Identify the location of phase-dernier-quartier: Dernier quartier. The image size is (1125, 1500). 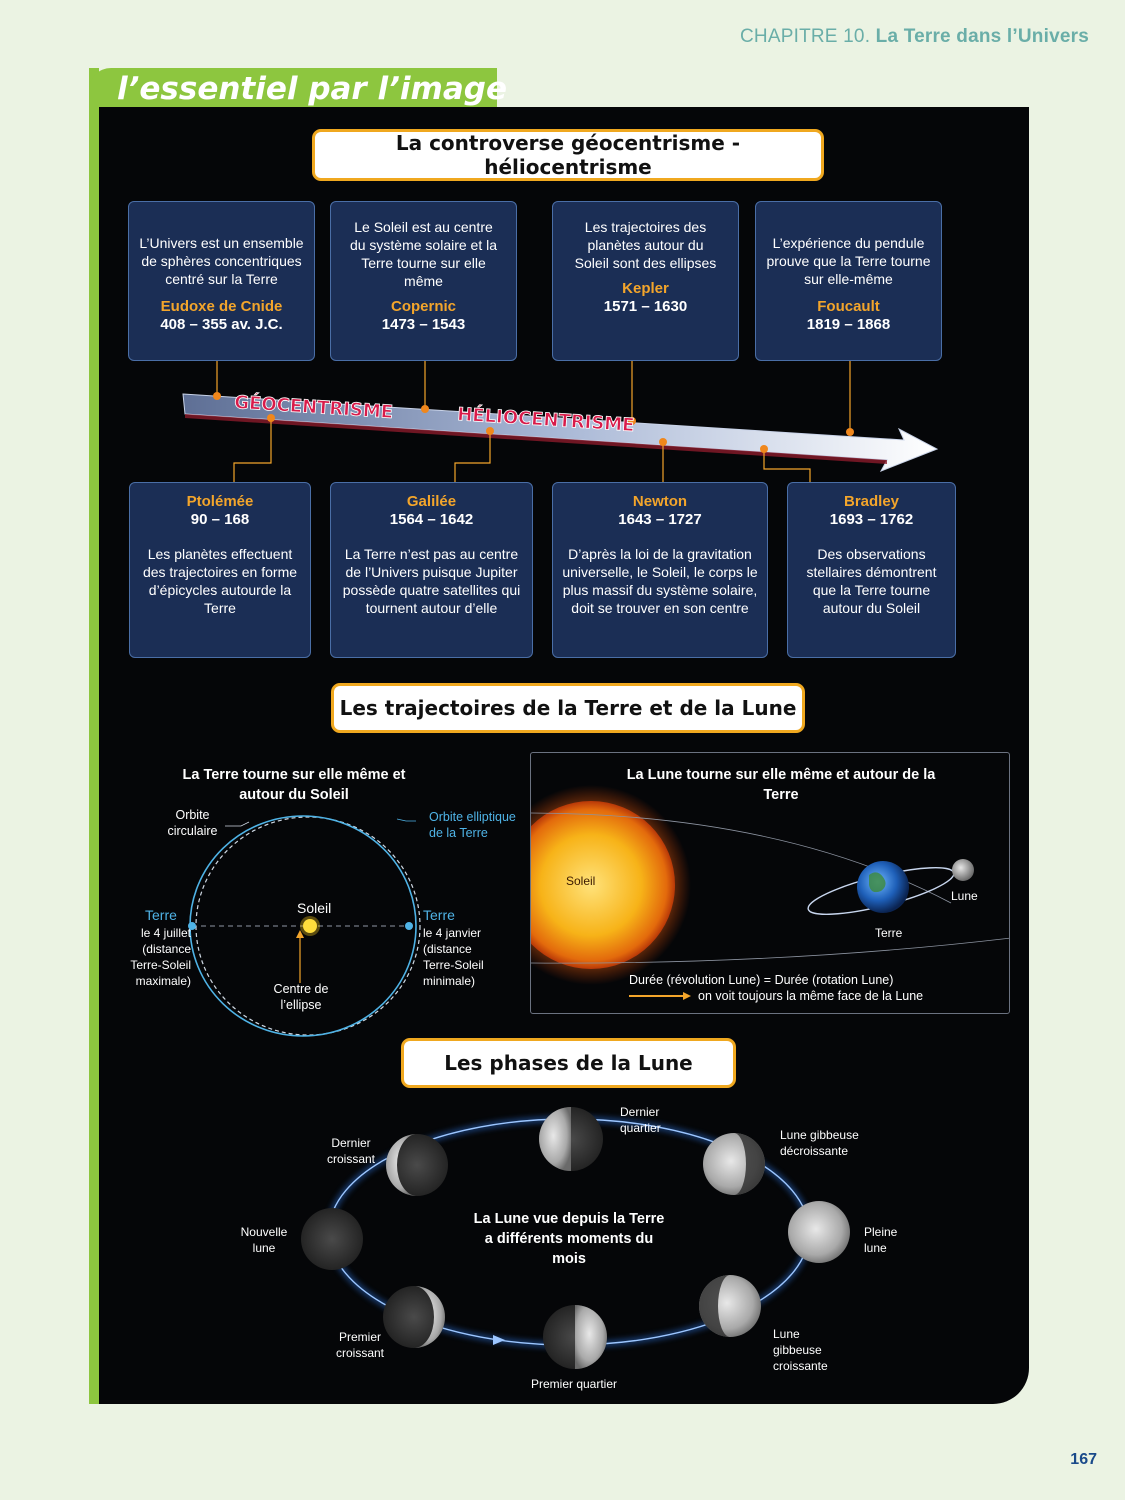
(640, 1120).